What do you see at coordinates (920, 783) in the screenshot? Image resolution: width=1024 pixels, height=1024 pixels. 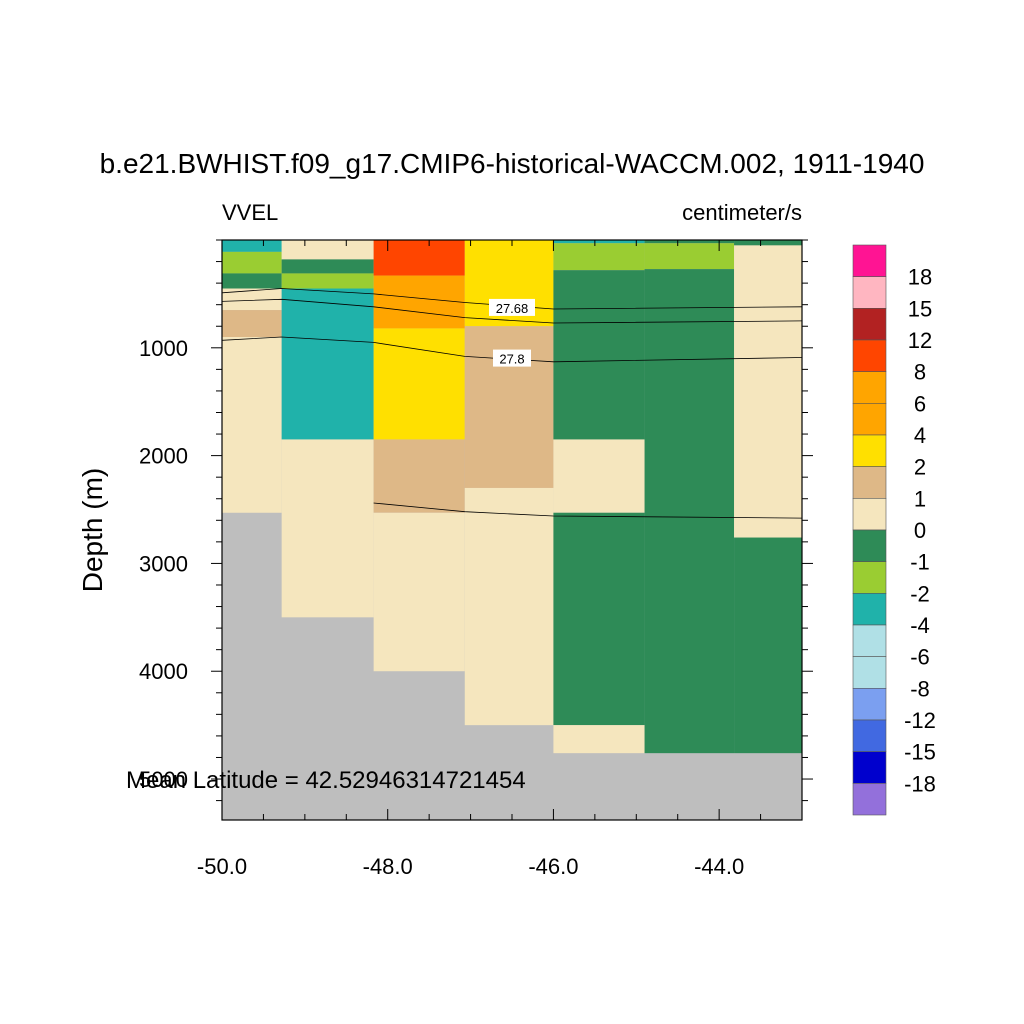 I see `colorbar-label: -18` at bounding box center [920, 783].